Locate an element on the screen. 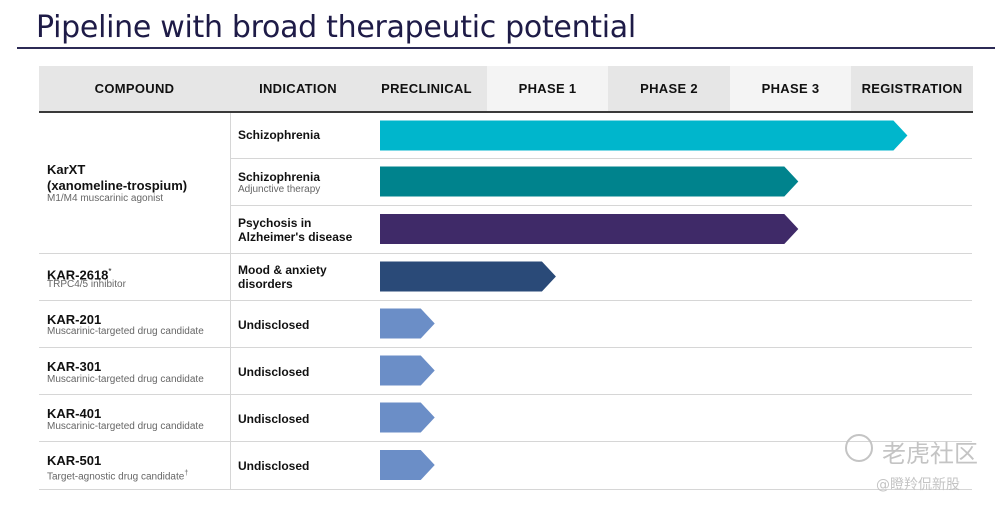 The height and width of the screenshot is (508, 1006). compound-kar-201-mechanism: Muscarinic-targeted drug candidate is located at coordinates (125, 331).